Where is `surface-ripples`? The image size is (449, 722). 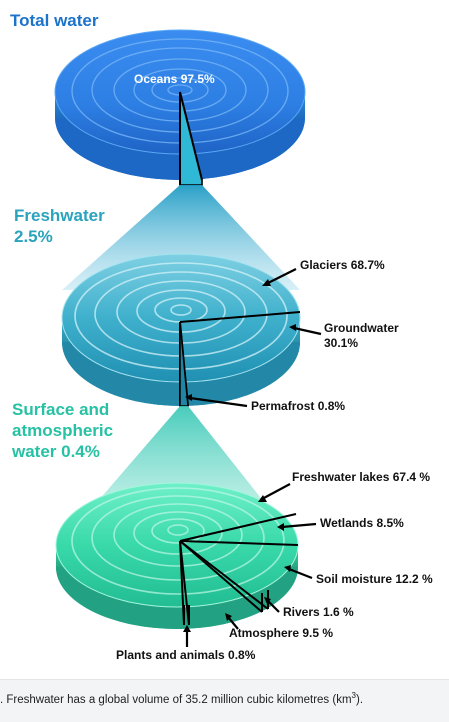 surface-ripples is located at coordinates (178, 541).